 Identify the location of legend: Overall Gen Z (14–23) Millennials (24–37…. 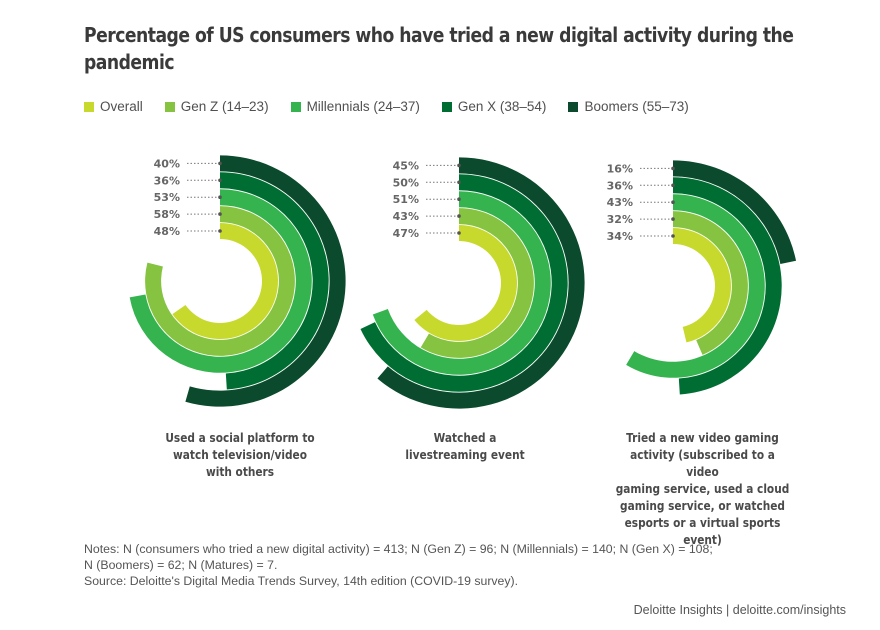
(397, 106).